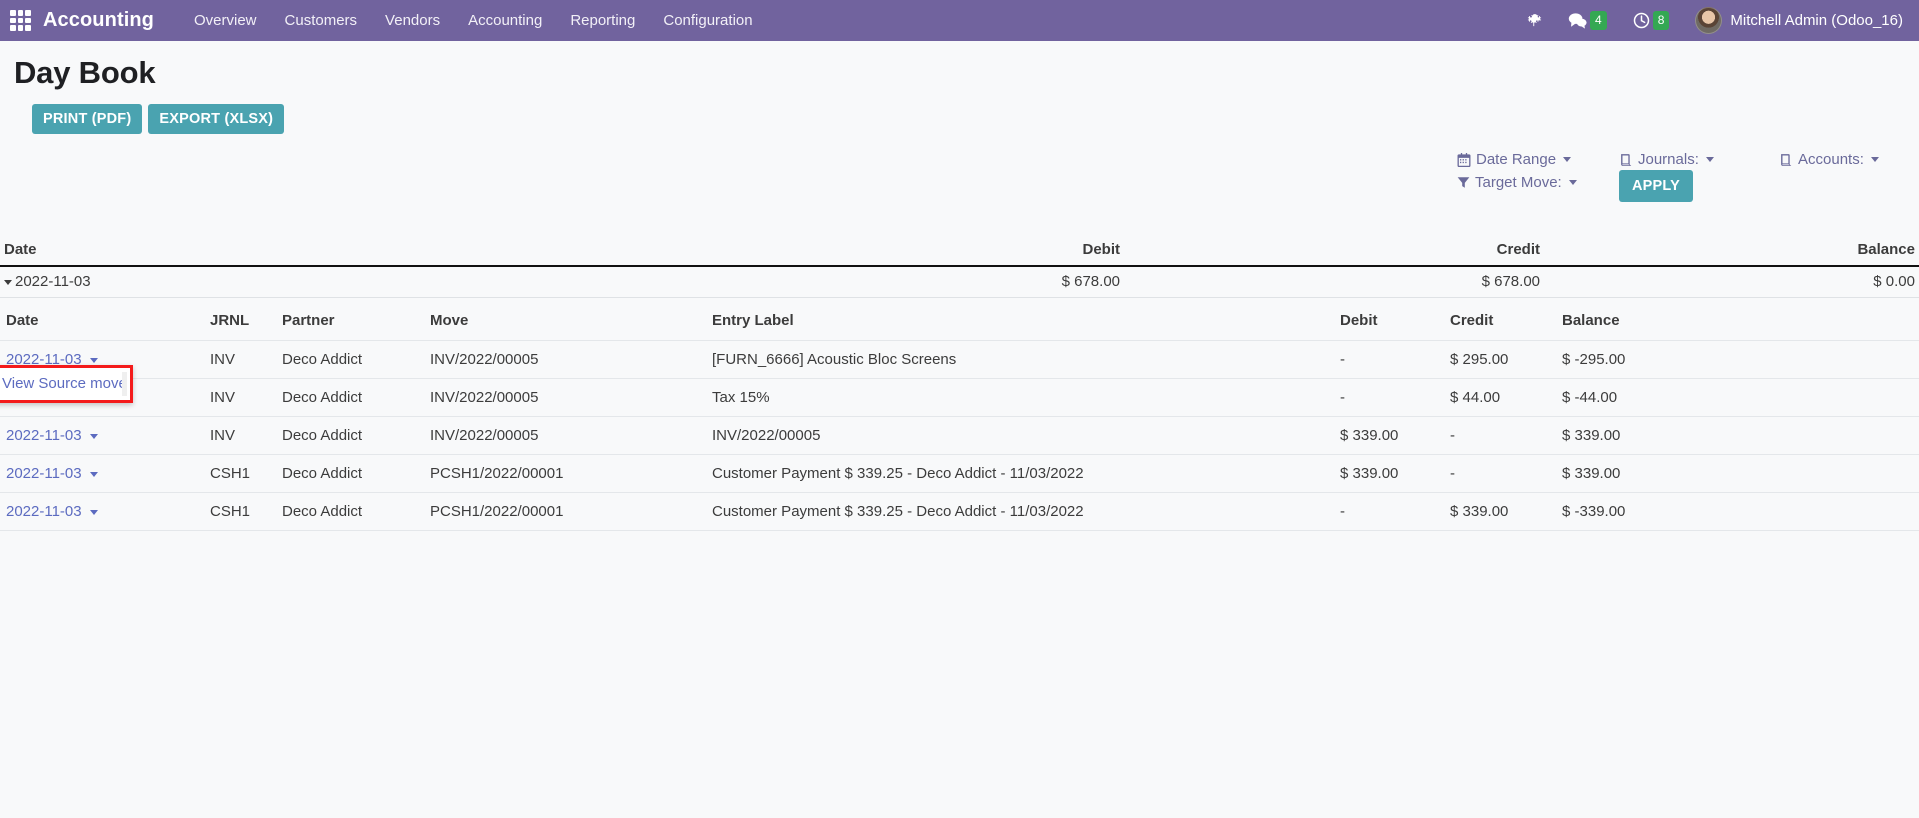 The height and width of the screenshot is (818, 1919). I want to click on detail-col-balance: Balance, so click(1740, 319).